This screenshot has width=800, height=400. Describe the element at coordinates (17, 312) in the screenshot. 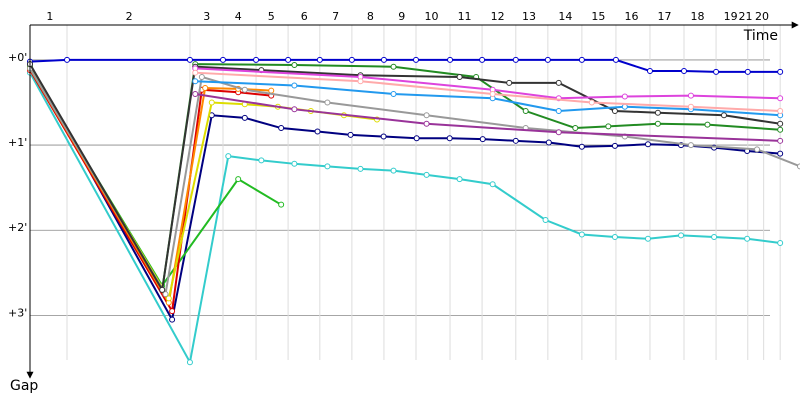

I see `y-tick-label: +3'` at that location.